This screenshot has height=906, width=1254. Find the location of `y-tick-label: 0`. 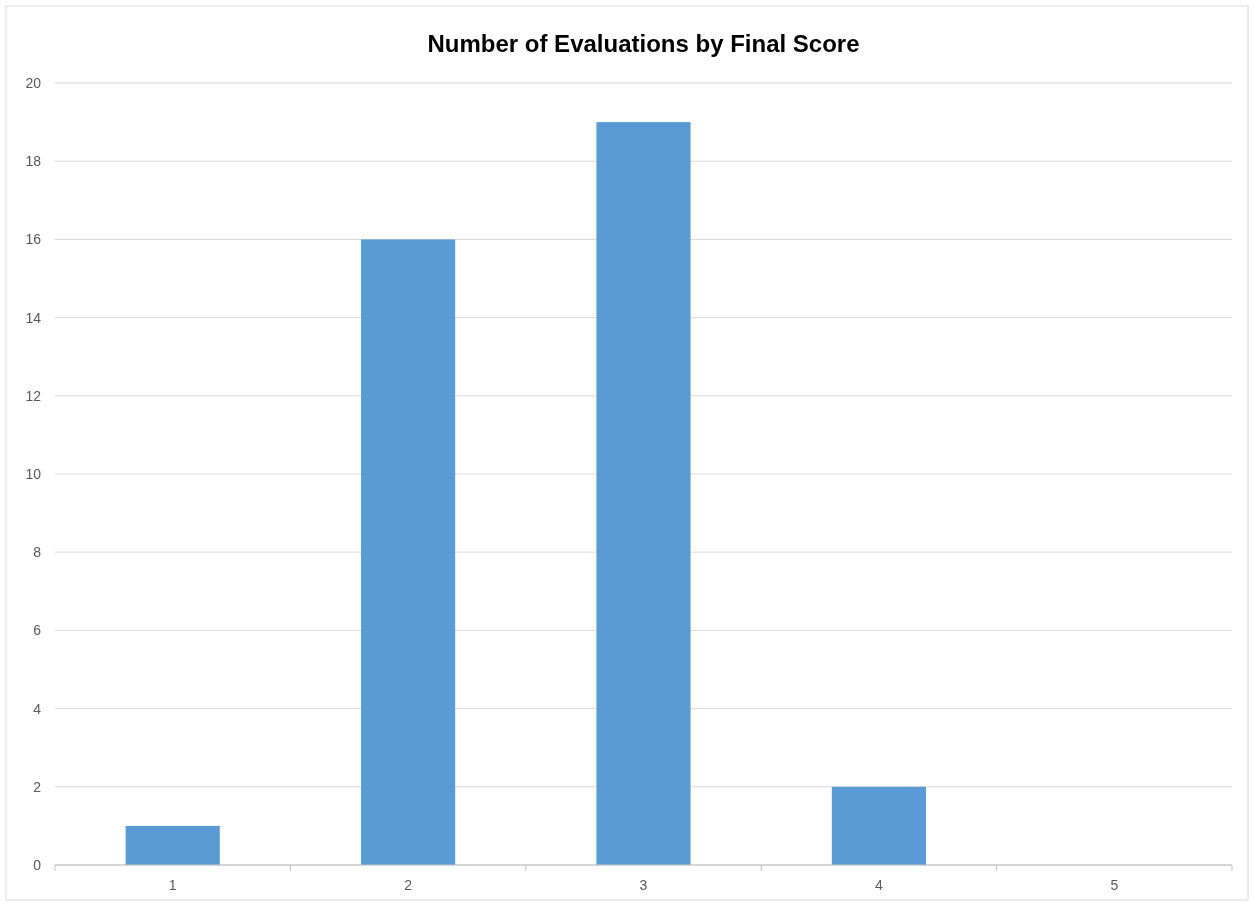

y-tick-label: 0 is located at coordinates (37, 864).